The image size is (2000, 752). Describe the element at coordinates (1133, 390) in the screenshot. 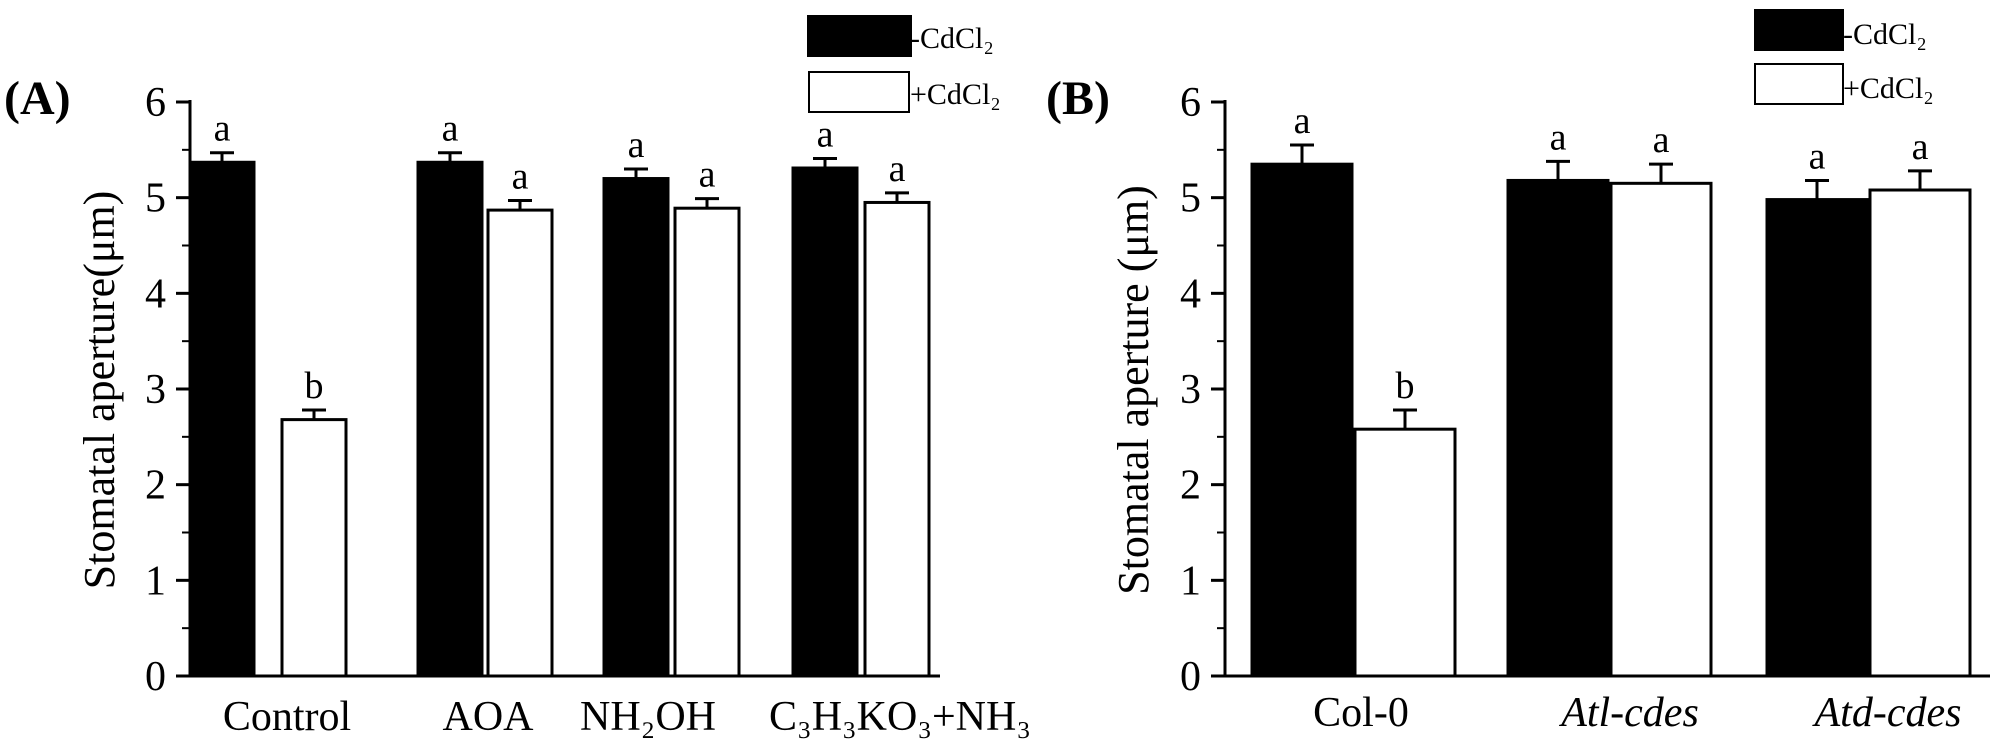

I see `panel-b-y-axis-label: Stomatal aperture (μm)` at that location.